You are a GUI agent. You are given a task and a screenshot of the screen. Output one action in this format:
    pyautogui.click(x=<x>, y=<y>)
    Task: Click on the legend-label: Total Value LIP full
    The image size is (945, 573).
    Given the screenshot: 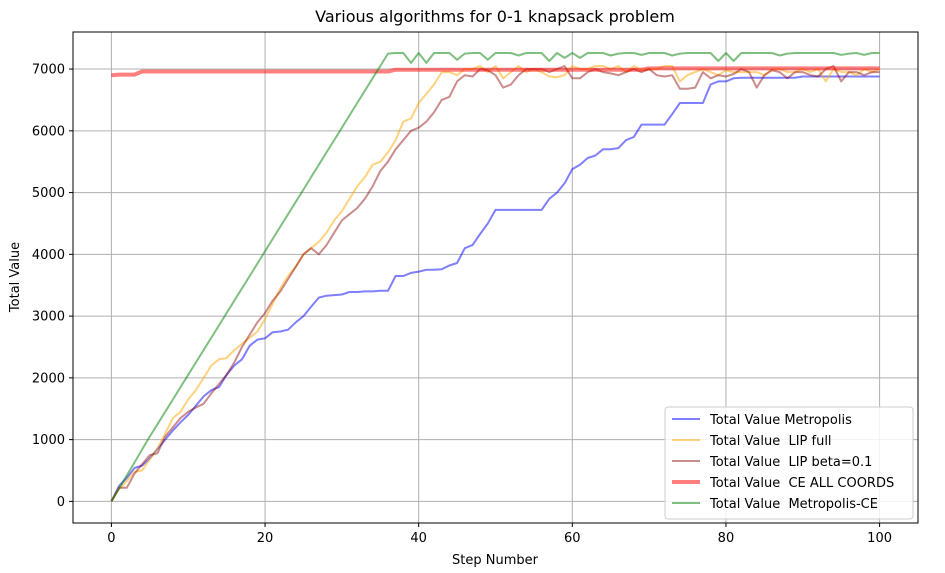 What is the action you would take?
    pyautogui.click(x=770, y=441)
    